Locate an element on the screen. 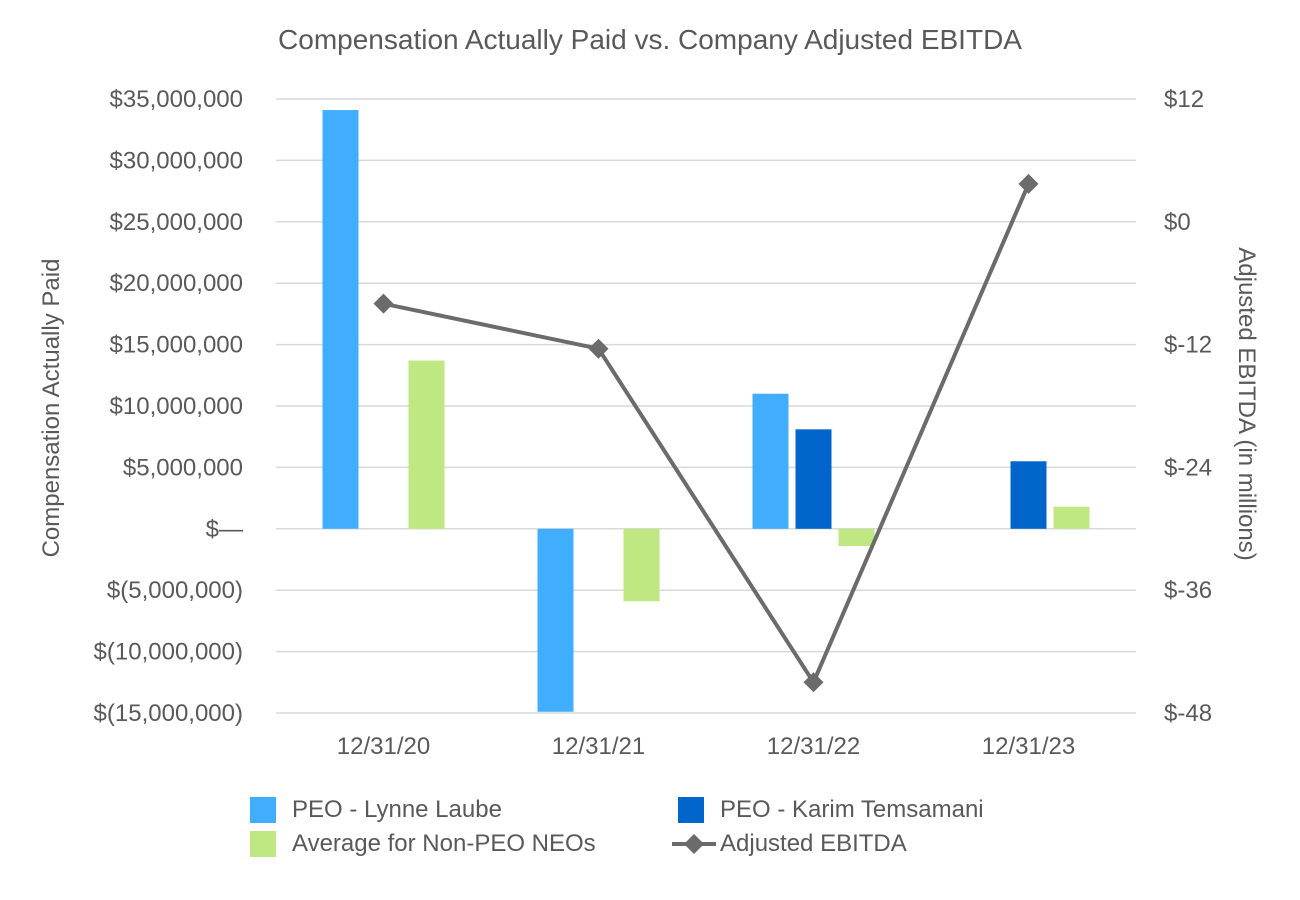 The image size is (1300, 900). legend-item-lynne-laube: PEO - Lynne Laube is located at coordinates (376, 810).